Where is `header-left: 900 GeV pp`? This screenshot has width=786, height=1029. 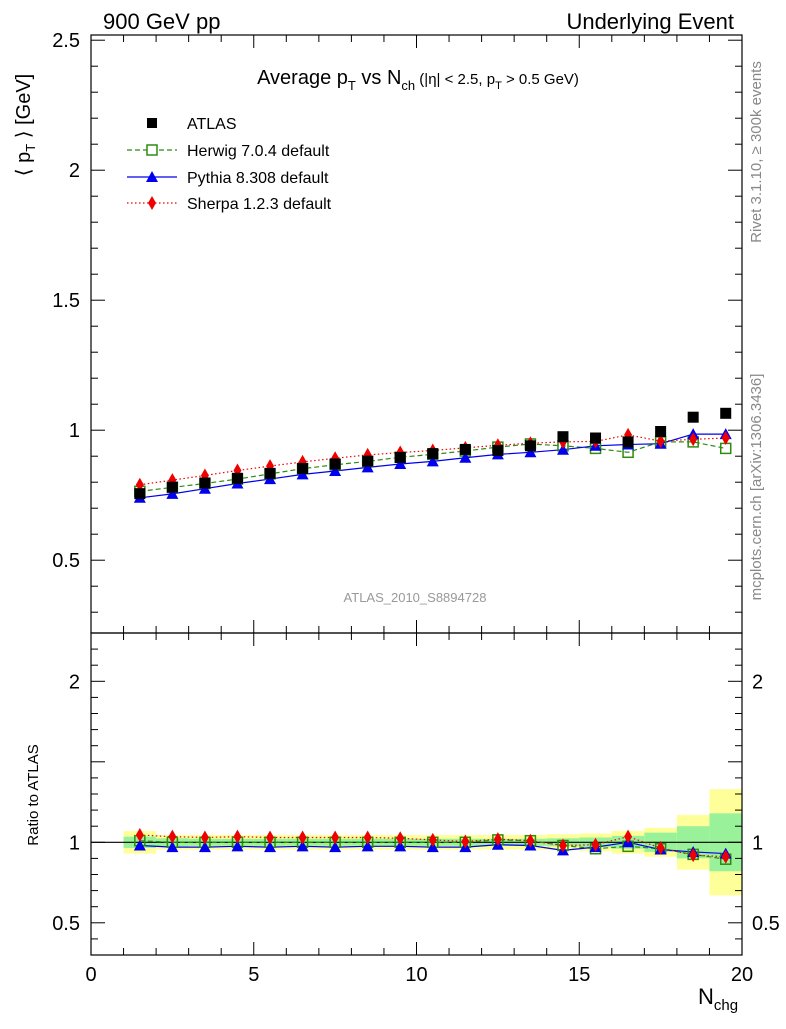 header-left: 900 GeV pp is located at coordinates (161, 21).